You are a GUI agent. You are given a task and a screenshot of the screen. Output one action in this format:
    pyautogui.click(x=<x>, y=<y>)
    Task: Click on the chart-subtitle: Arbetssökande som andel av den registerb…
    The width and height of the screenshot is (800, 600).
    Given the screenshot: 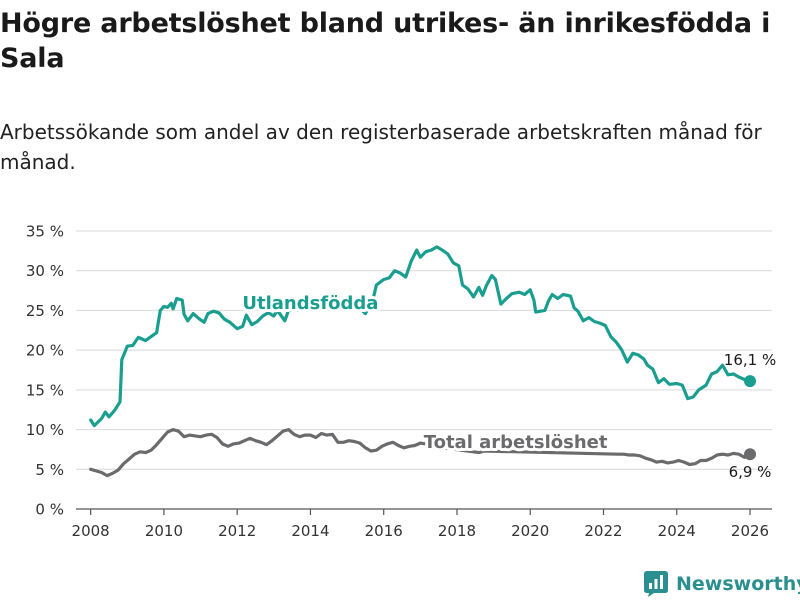 What is the action you would take?
    pyautogui.click(x=381, y=147)
    